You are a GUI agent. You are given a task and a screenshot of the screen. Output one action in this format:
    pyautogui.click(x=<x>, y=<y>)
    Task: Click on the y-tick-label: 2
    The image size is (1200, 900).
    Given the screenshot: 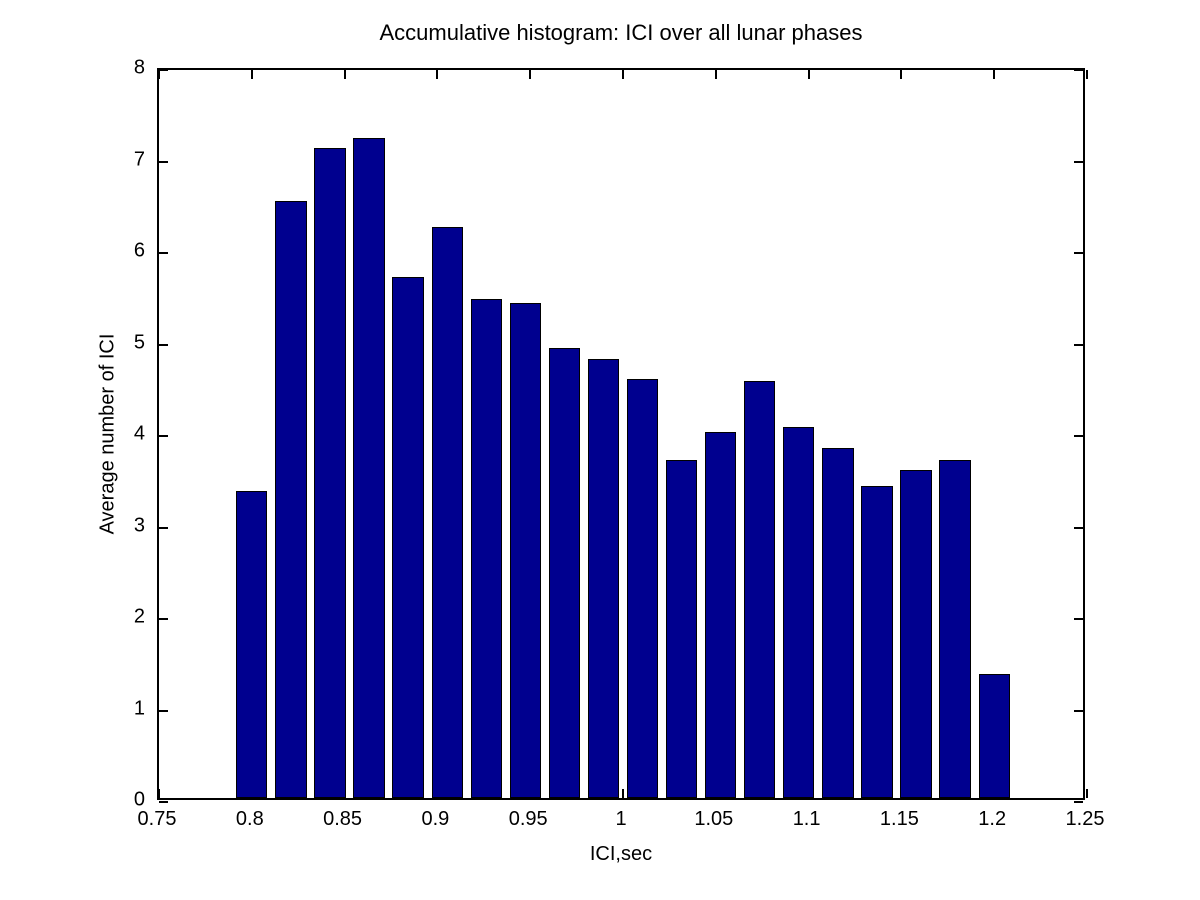 What is the action you would take?
    pyautogui.click(x=139, y=616)
    